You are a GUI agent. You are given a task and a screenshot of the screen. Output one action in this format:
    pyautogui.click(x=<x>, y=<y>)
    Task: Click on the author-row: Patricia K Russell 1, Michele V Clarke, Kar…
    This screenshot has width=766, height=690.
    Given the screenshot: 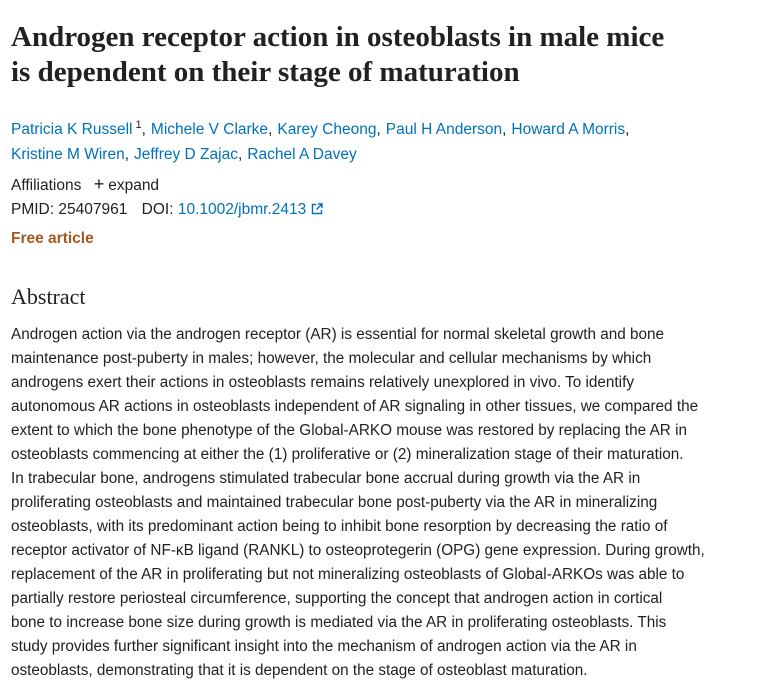 What is the action you would take?
    pyautogui.click(x=322, y=127)
    